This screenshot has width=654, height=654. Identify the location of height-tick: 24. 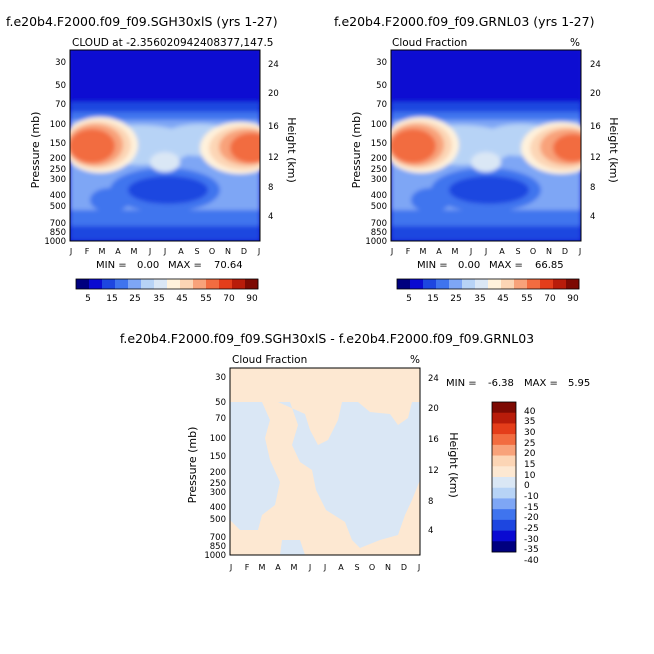
(433, 379).